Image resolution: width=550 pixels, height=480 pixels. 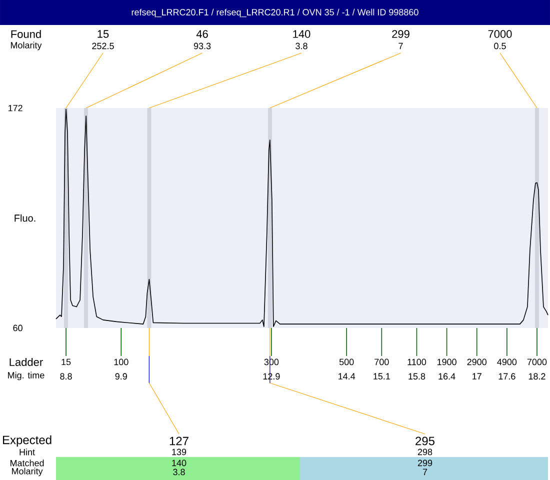 I want to click on text: 100, so click(x=121, y=362).